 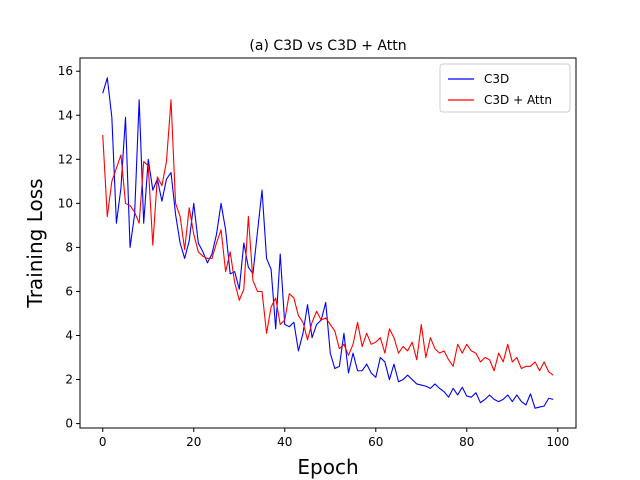 I want to click on y-tick-label: 2, so click(x=69, y=380).